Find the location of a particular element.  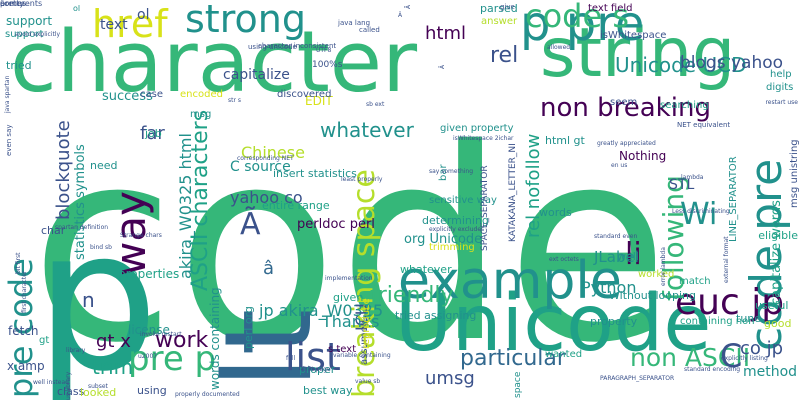

cloud-word: Less discriminating is located at coordinates (701, 211).